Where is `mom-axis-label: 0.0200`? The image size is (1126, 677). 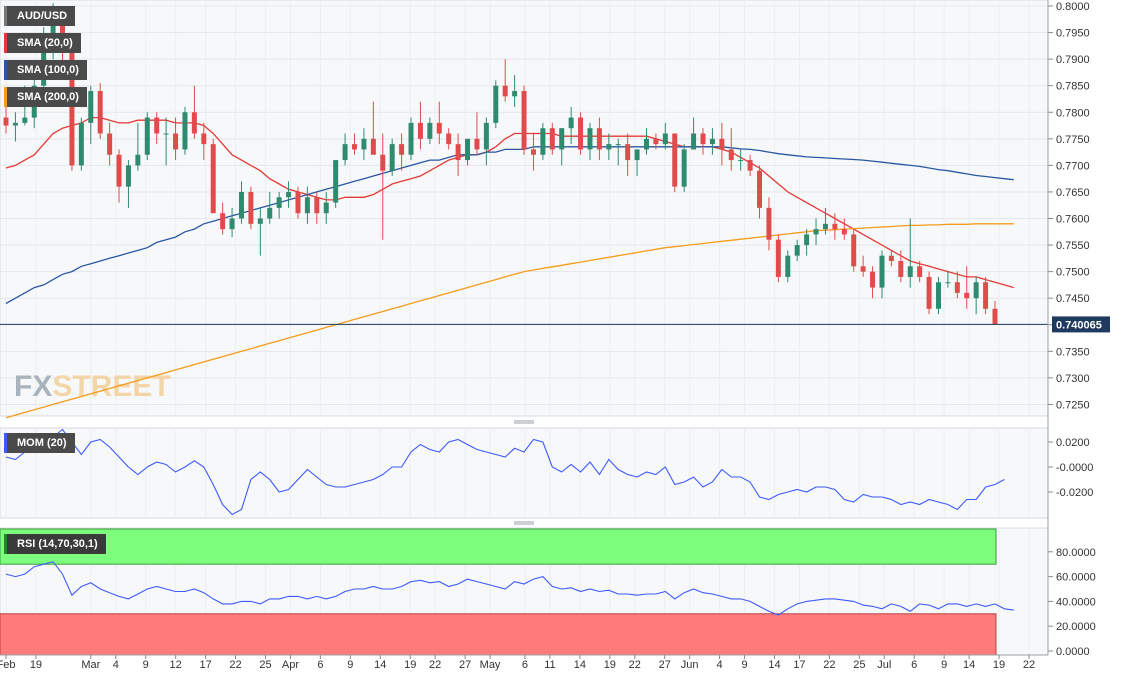 mom-axis-label: 0.0200 is located at coordinates (1073, 443).